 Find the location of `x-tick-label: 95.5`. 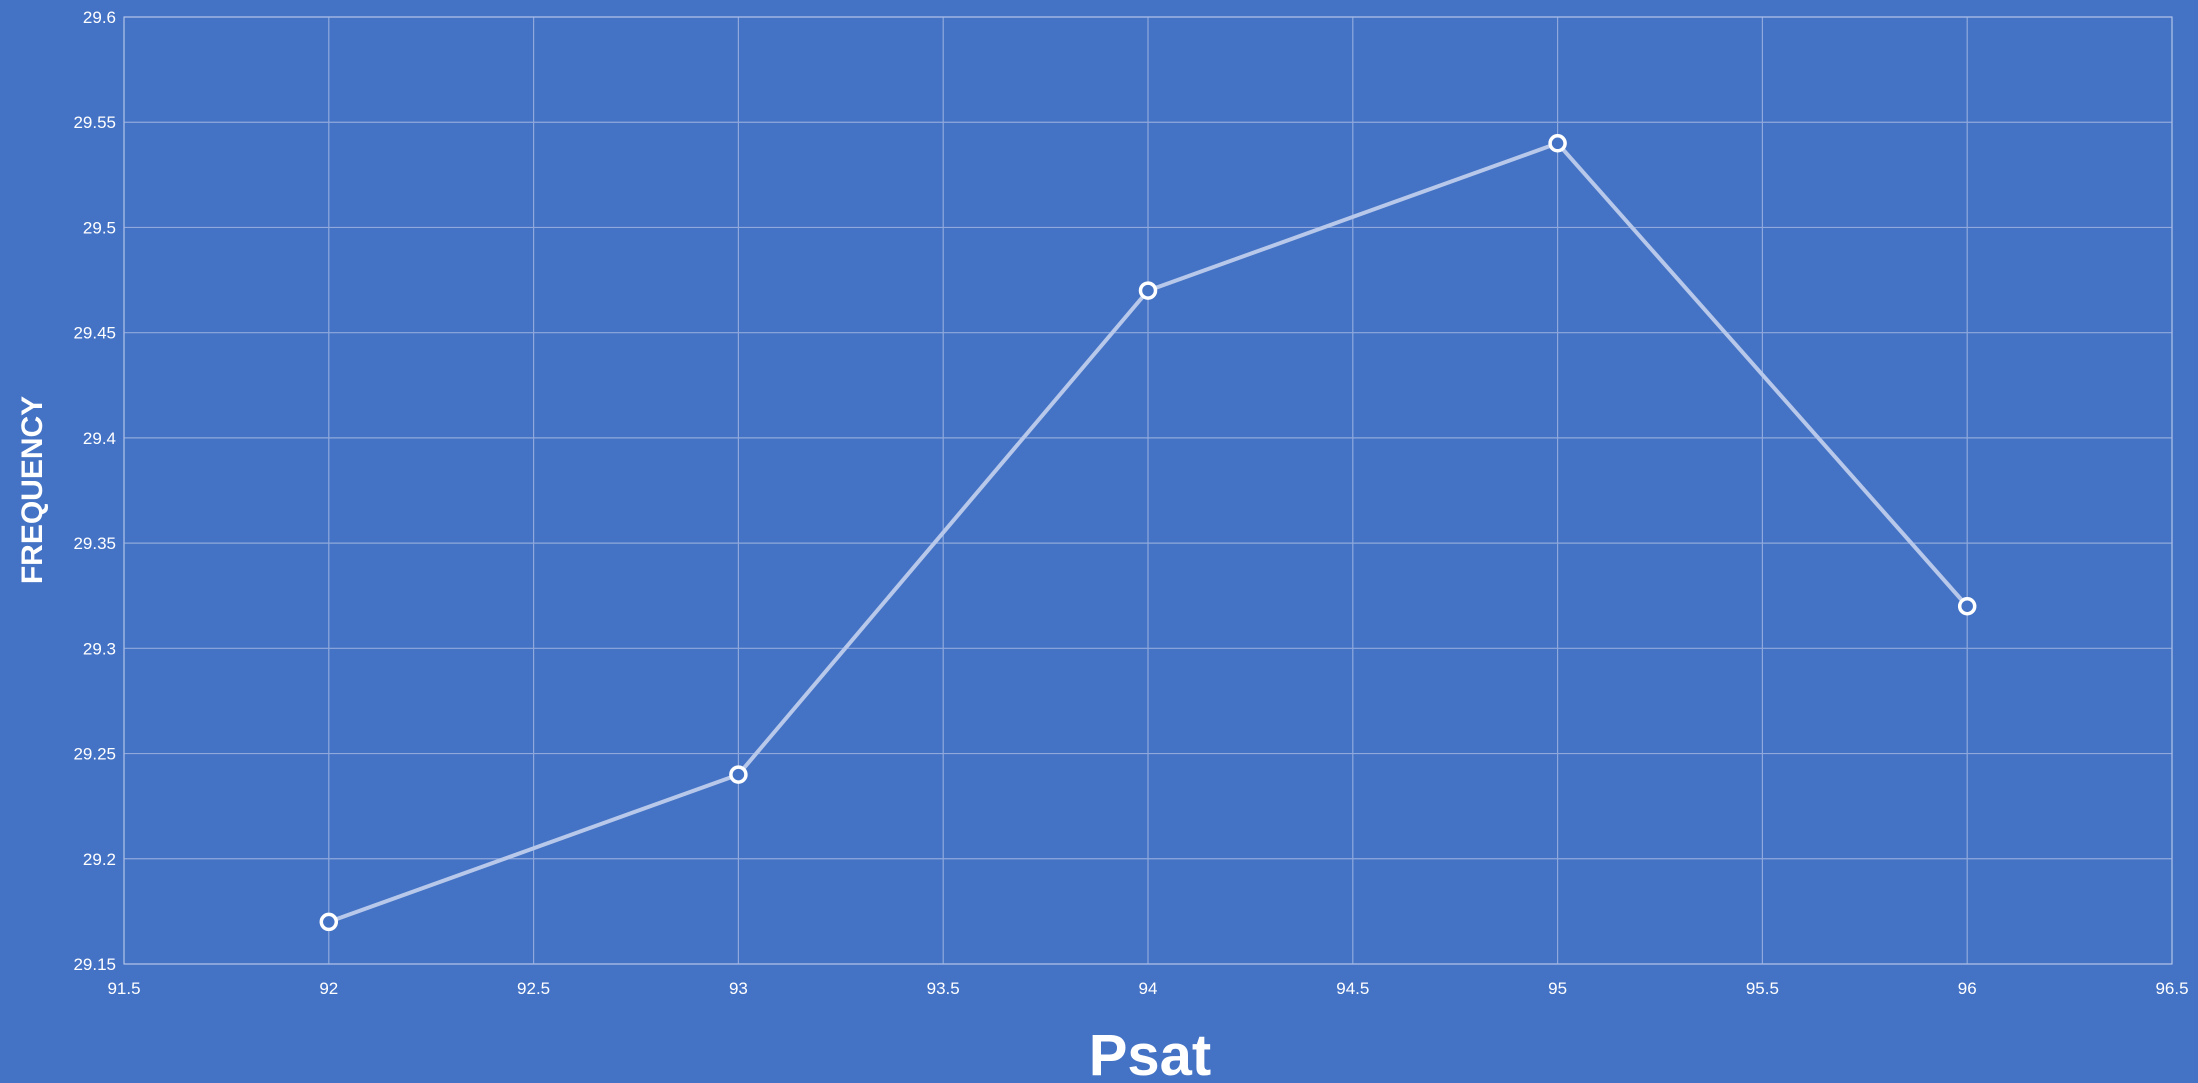

x-tick-label: 95.5 is located at coordinates (1762, 988).